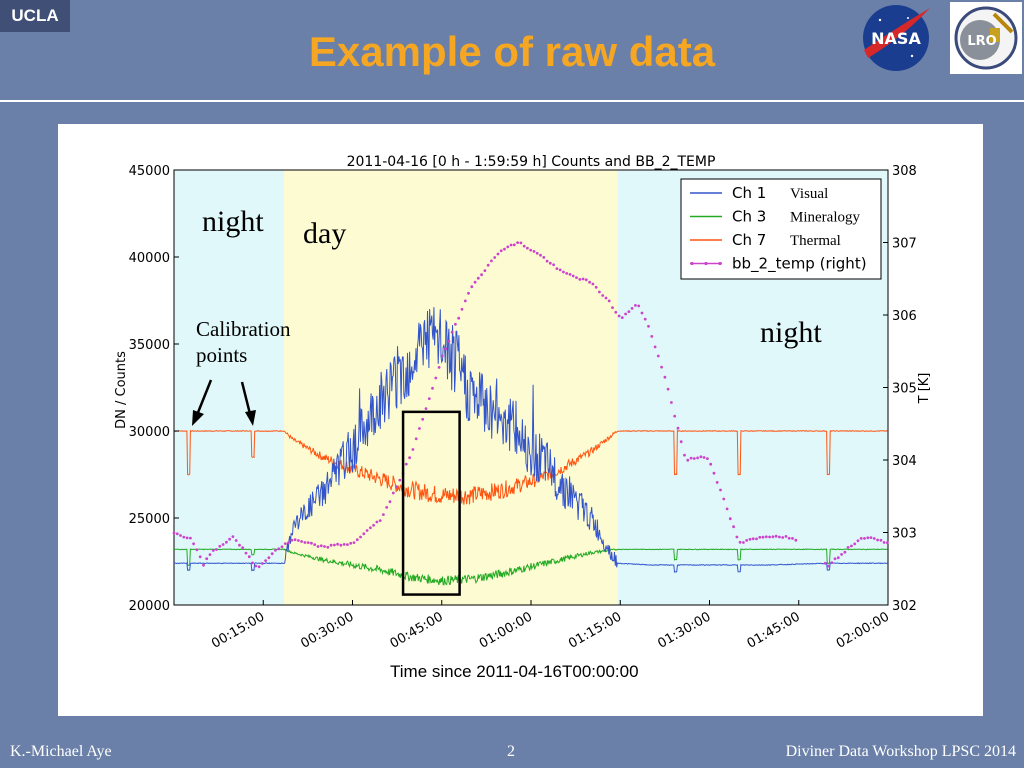  Describe the element at coordinates (431, 503) in the screenshot. I see `highlight-box` at that location.